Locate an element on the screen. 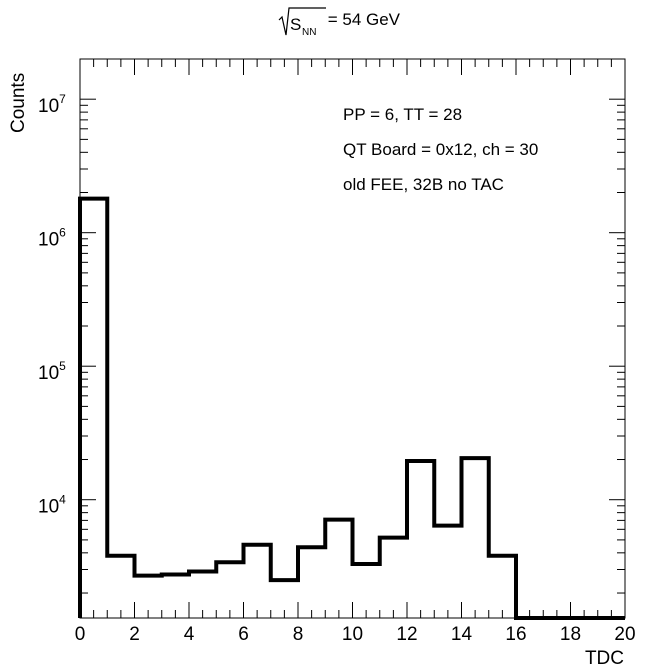  x-tick-label: 4 is located at coordinates (189, 634).